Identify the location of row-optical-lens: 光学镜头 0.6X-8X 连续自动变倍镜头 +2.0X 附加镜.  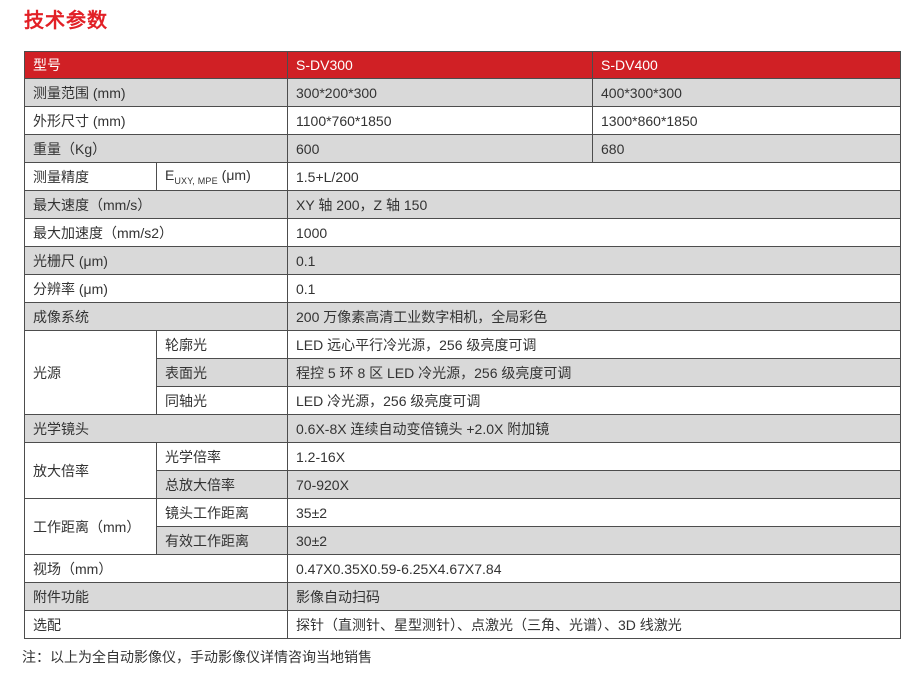
(462, 428).